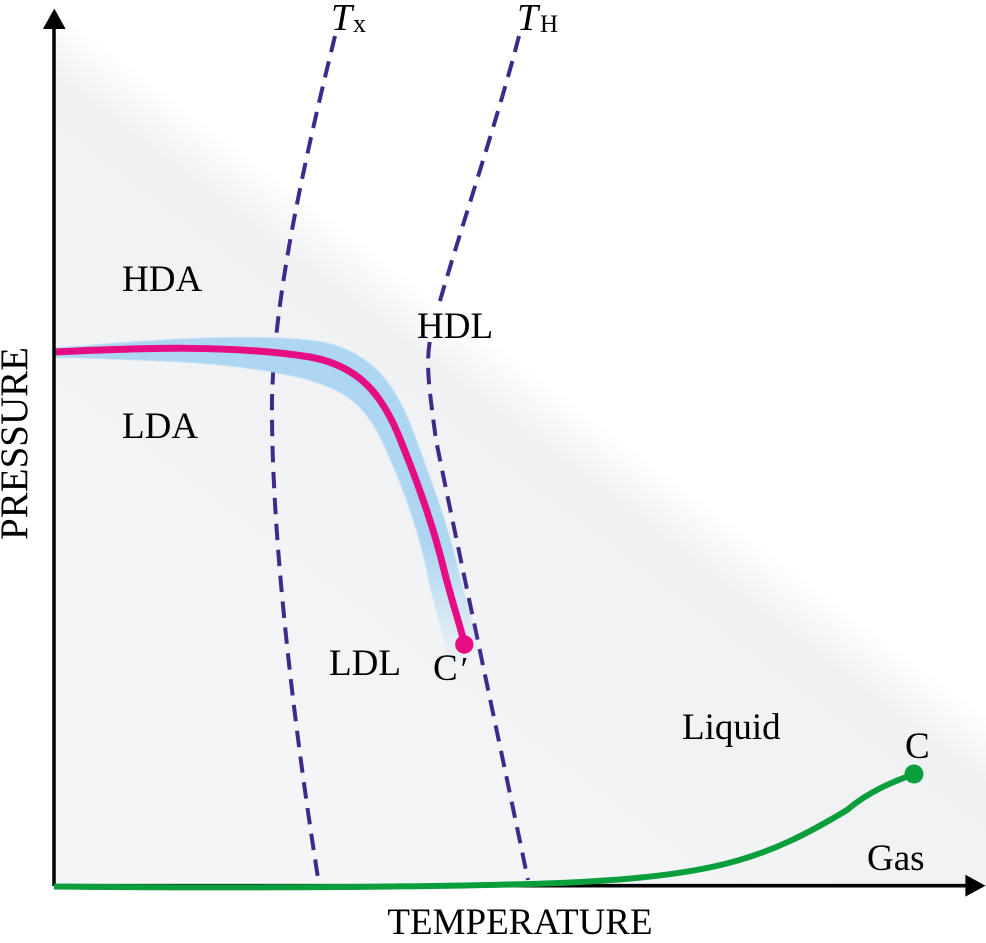 The image size is (986, 943). What do you see at coordinates (160, 426) in the screenshot?
I see `svg-text: LDA` at bounding box center [160, 426].